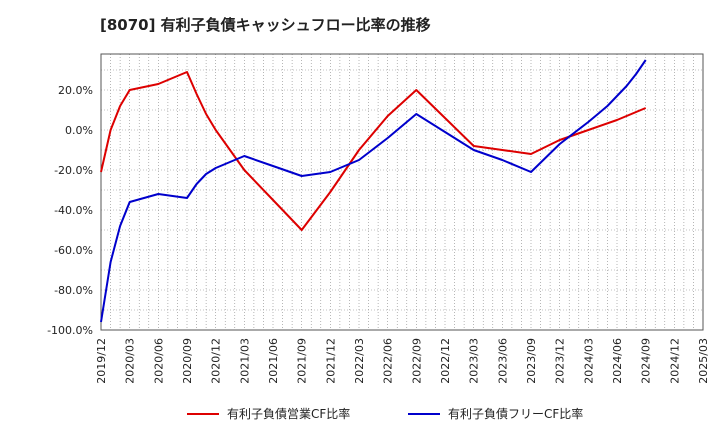  I want to click on y-tick-label: -100.0%, so click(70, 330).